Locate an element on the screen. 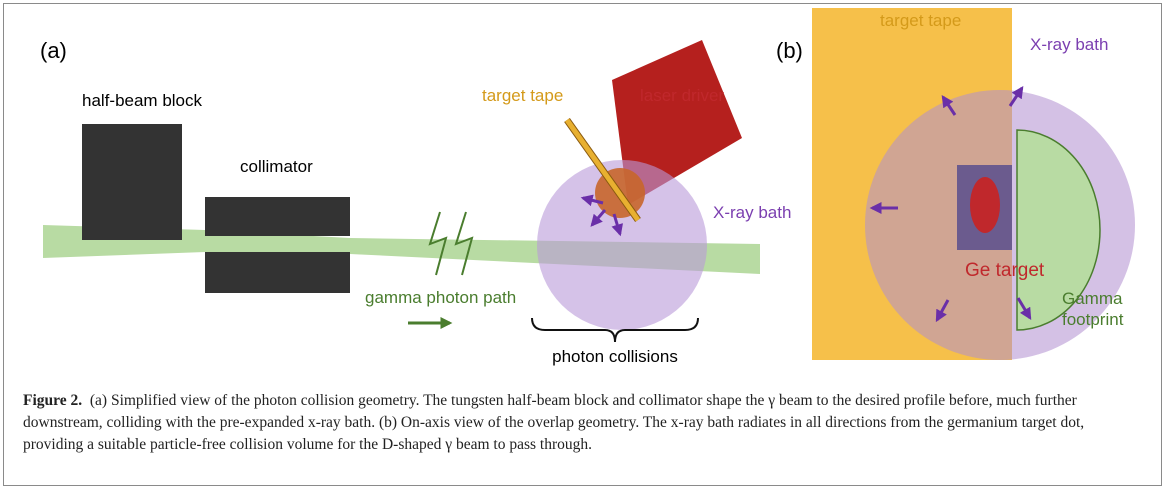 The width and height of the screenshot is (1167, 491). label: Ge target is located at coordinates (1005, 270).